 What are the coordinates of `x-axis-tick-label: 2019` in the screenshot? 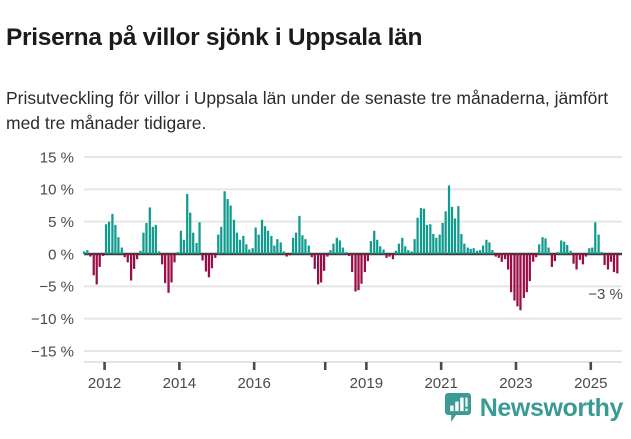 It's located at (366, 383).